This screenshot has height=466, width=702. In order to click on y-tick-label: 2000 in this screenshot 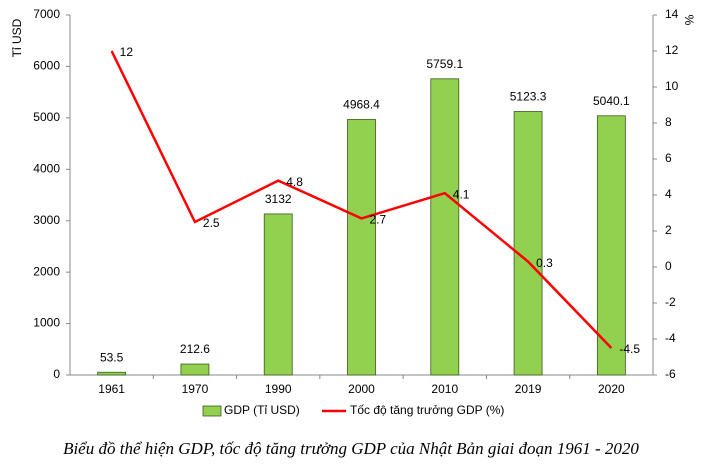, I will do `click(46, 271)`.